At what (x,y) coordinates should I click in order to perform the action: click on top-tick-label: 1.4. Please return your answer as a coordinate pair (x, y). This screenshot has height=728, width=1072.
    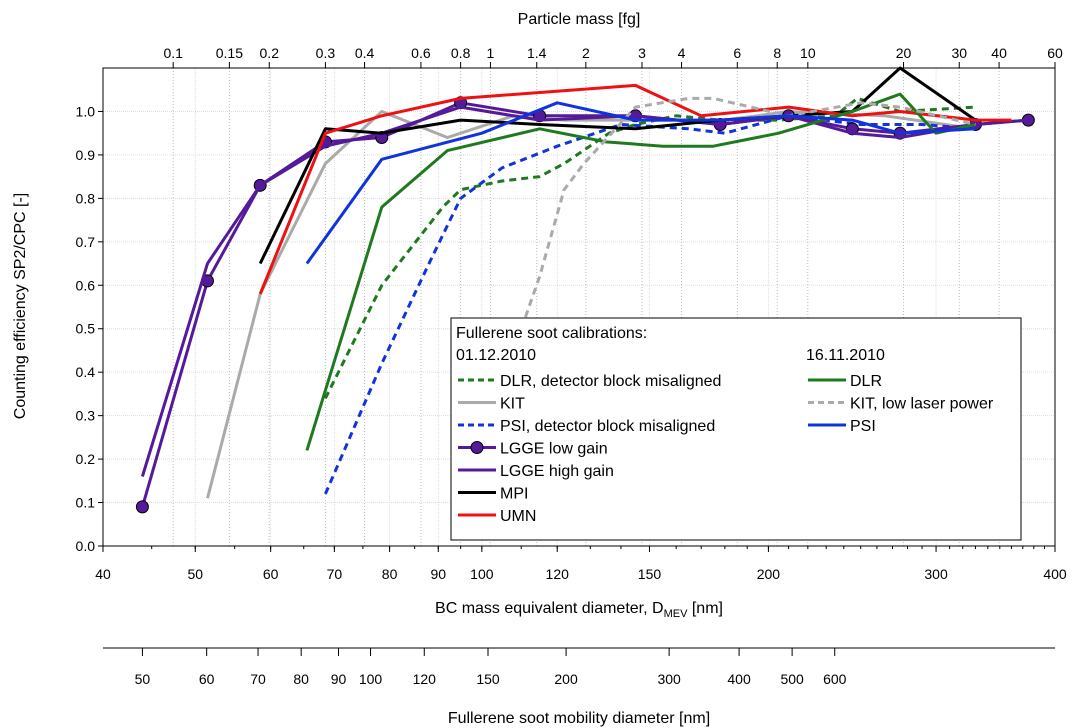
    Looking at the image, I should click on (537, 53).